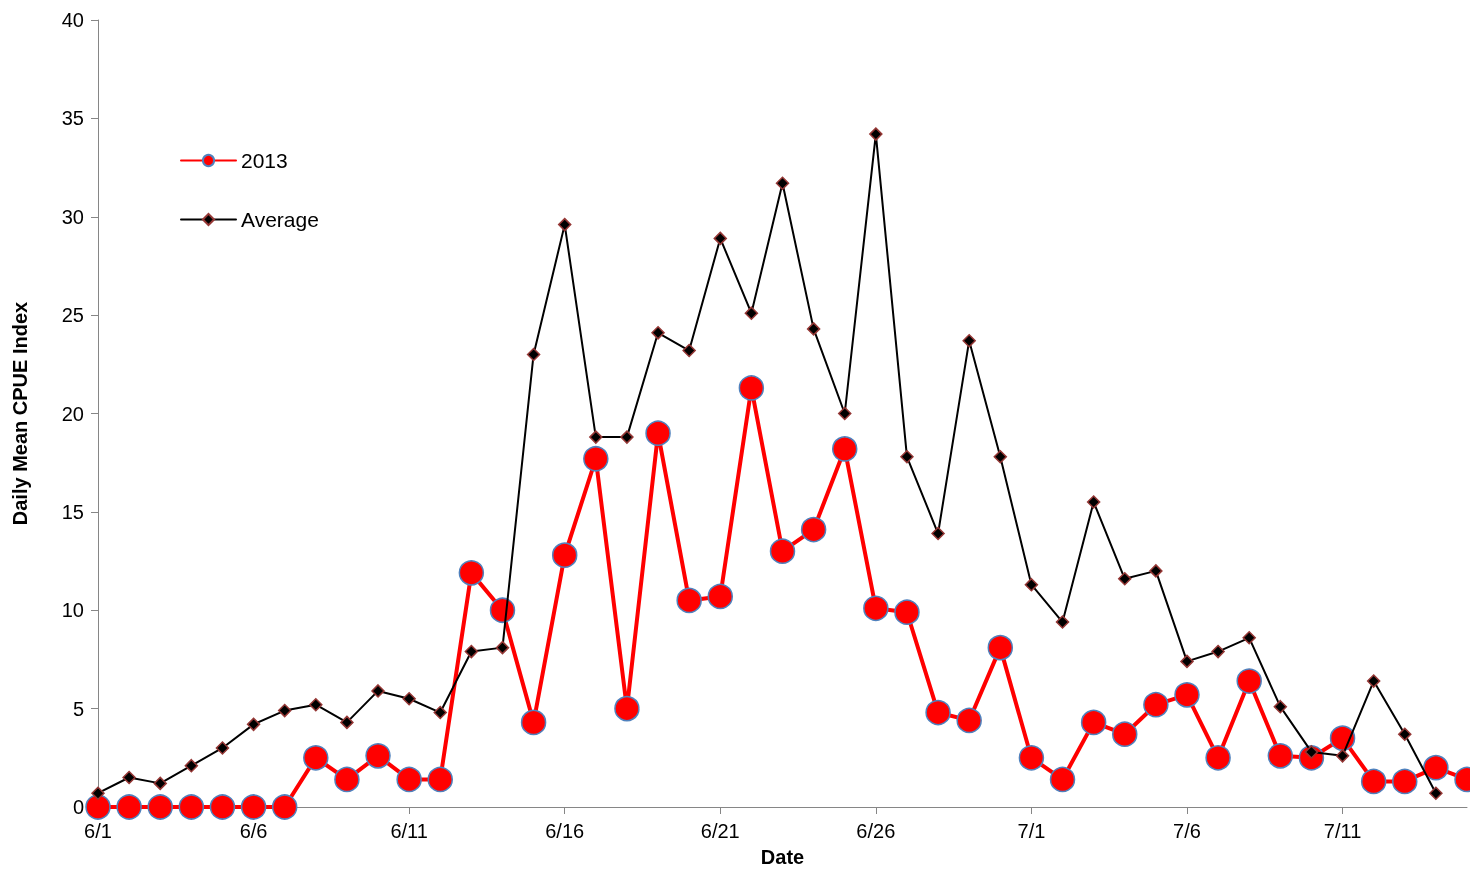 The image size is (1470, 895). I want to click on y-tick-label: 40, so click(72, 20).